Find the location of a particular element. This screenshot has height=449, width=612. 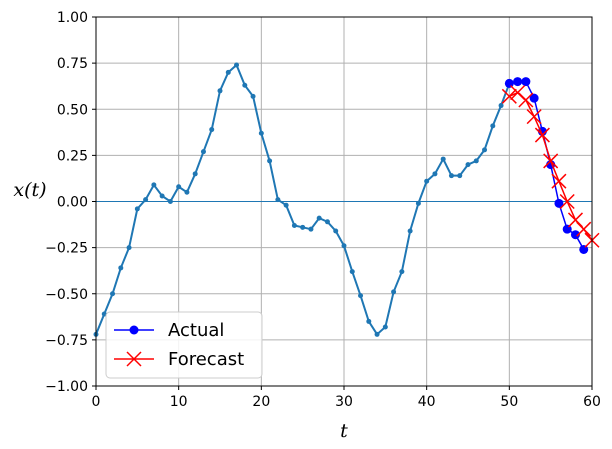

y-axis-label: x(t) is located at coordinates (29, 190).